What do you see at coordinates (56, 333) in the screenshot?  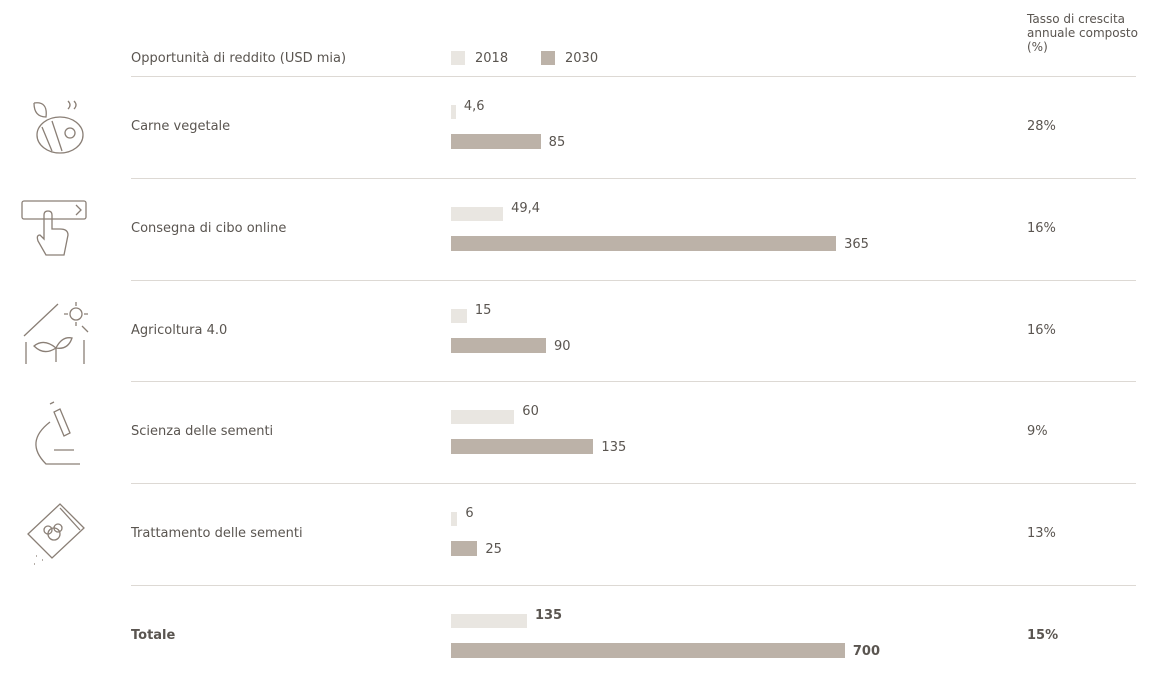 I see `icon-agri` at bounding box center [56, 333].